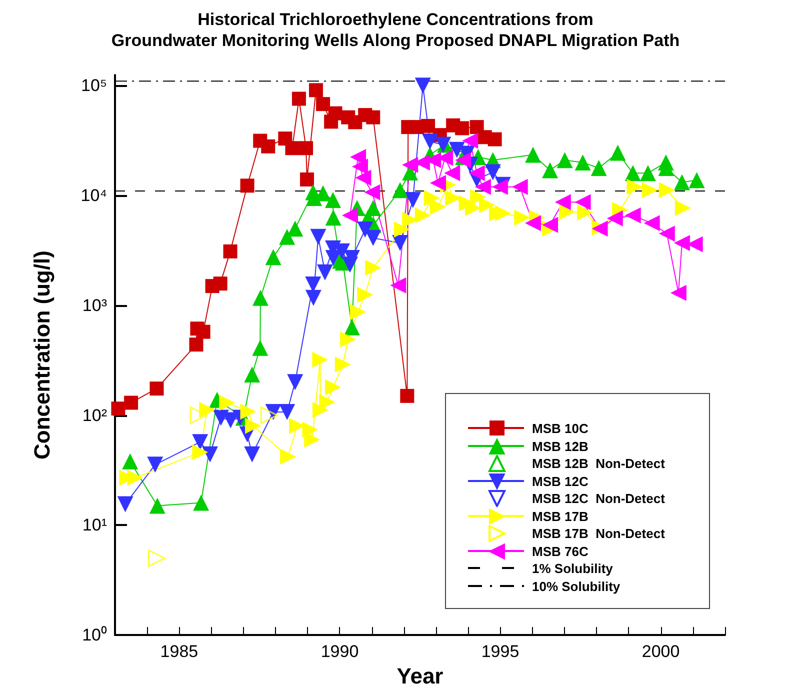  I want to click on legend-label: MSB 12C, so click(560, 481).